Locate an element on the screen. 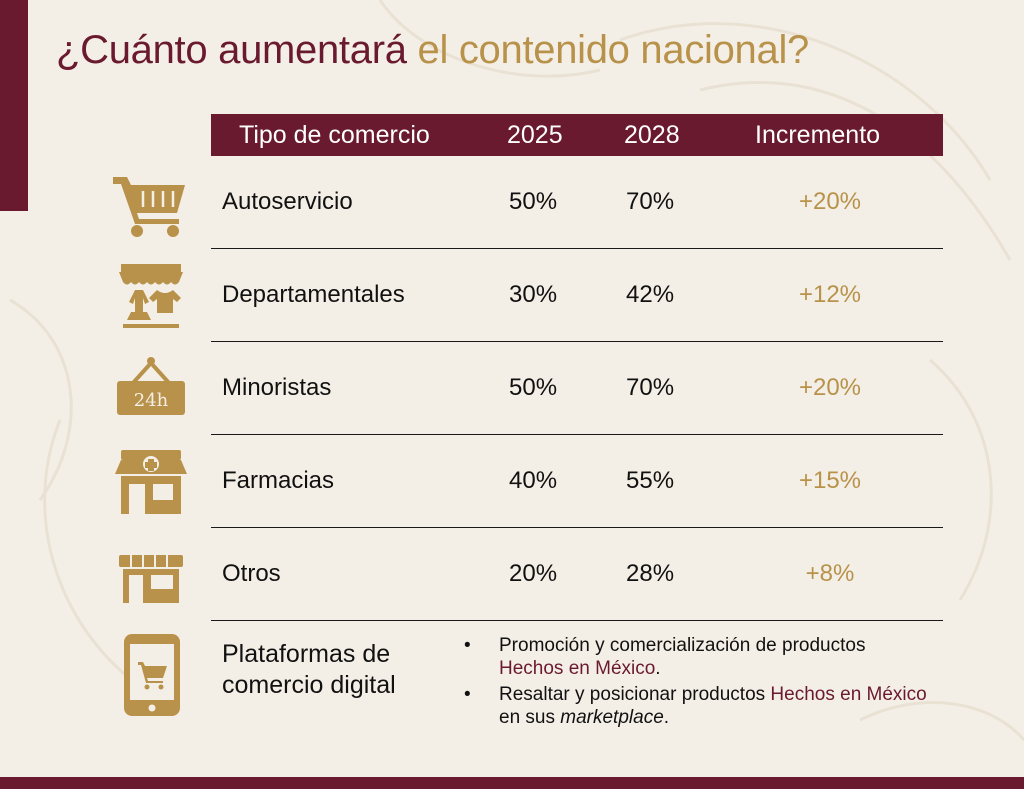 Image resolution: width=1024 pixels, height=789 pixels. bullet2-end: . is located at coordinates (666, 717).